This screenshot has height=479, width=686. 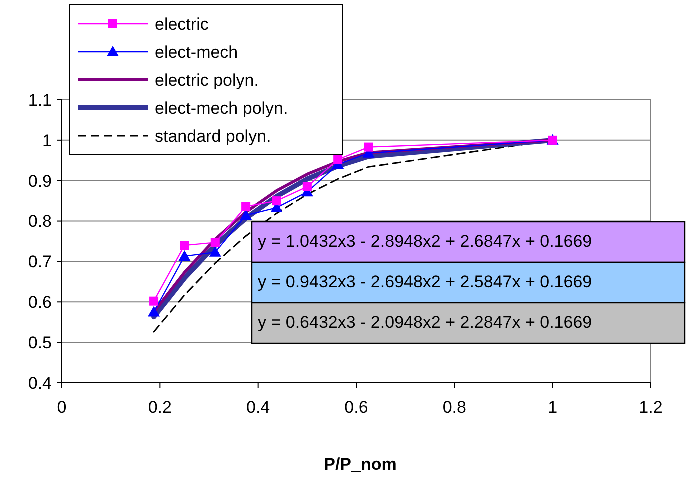 What do you see at coordinates (553, 407) in the screenshot?
I see `x-tick-label: 1` at bounding box center [553, 407].